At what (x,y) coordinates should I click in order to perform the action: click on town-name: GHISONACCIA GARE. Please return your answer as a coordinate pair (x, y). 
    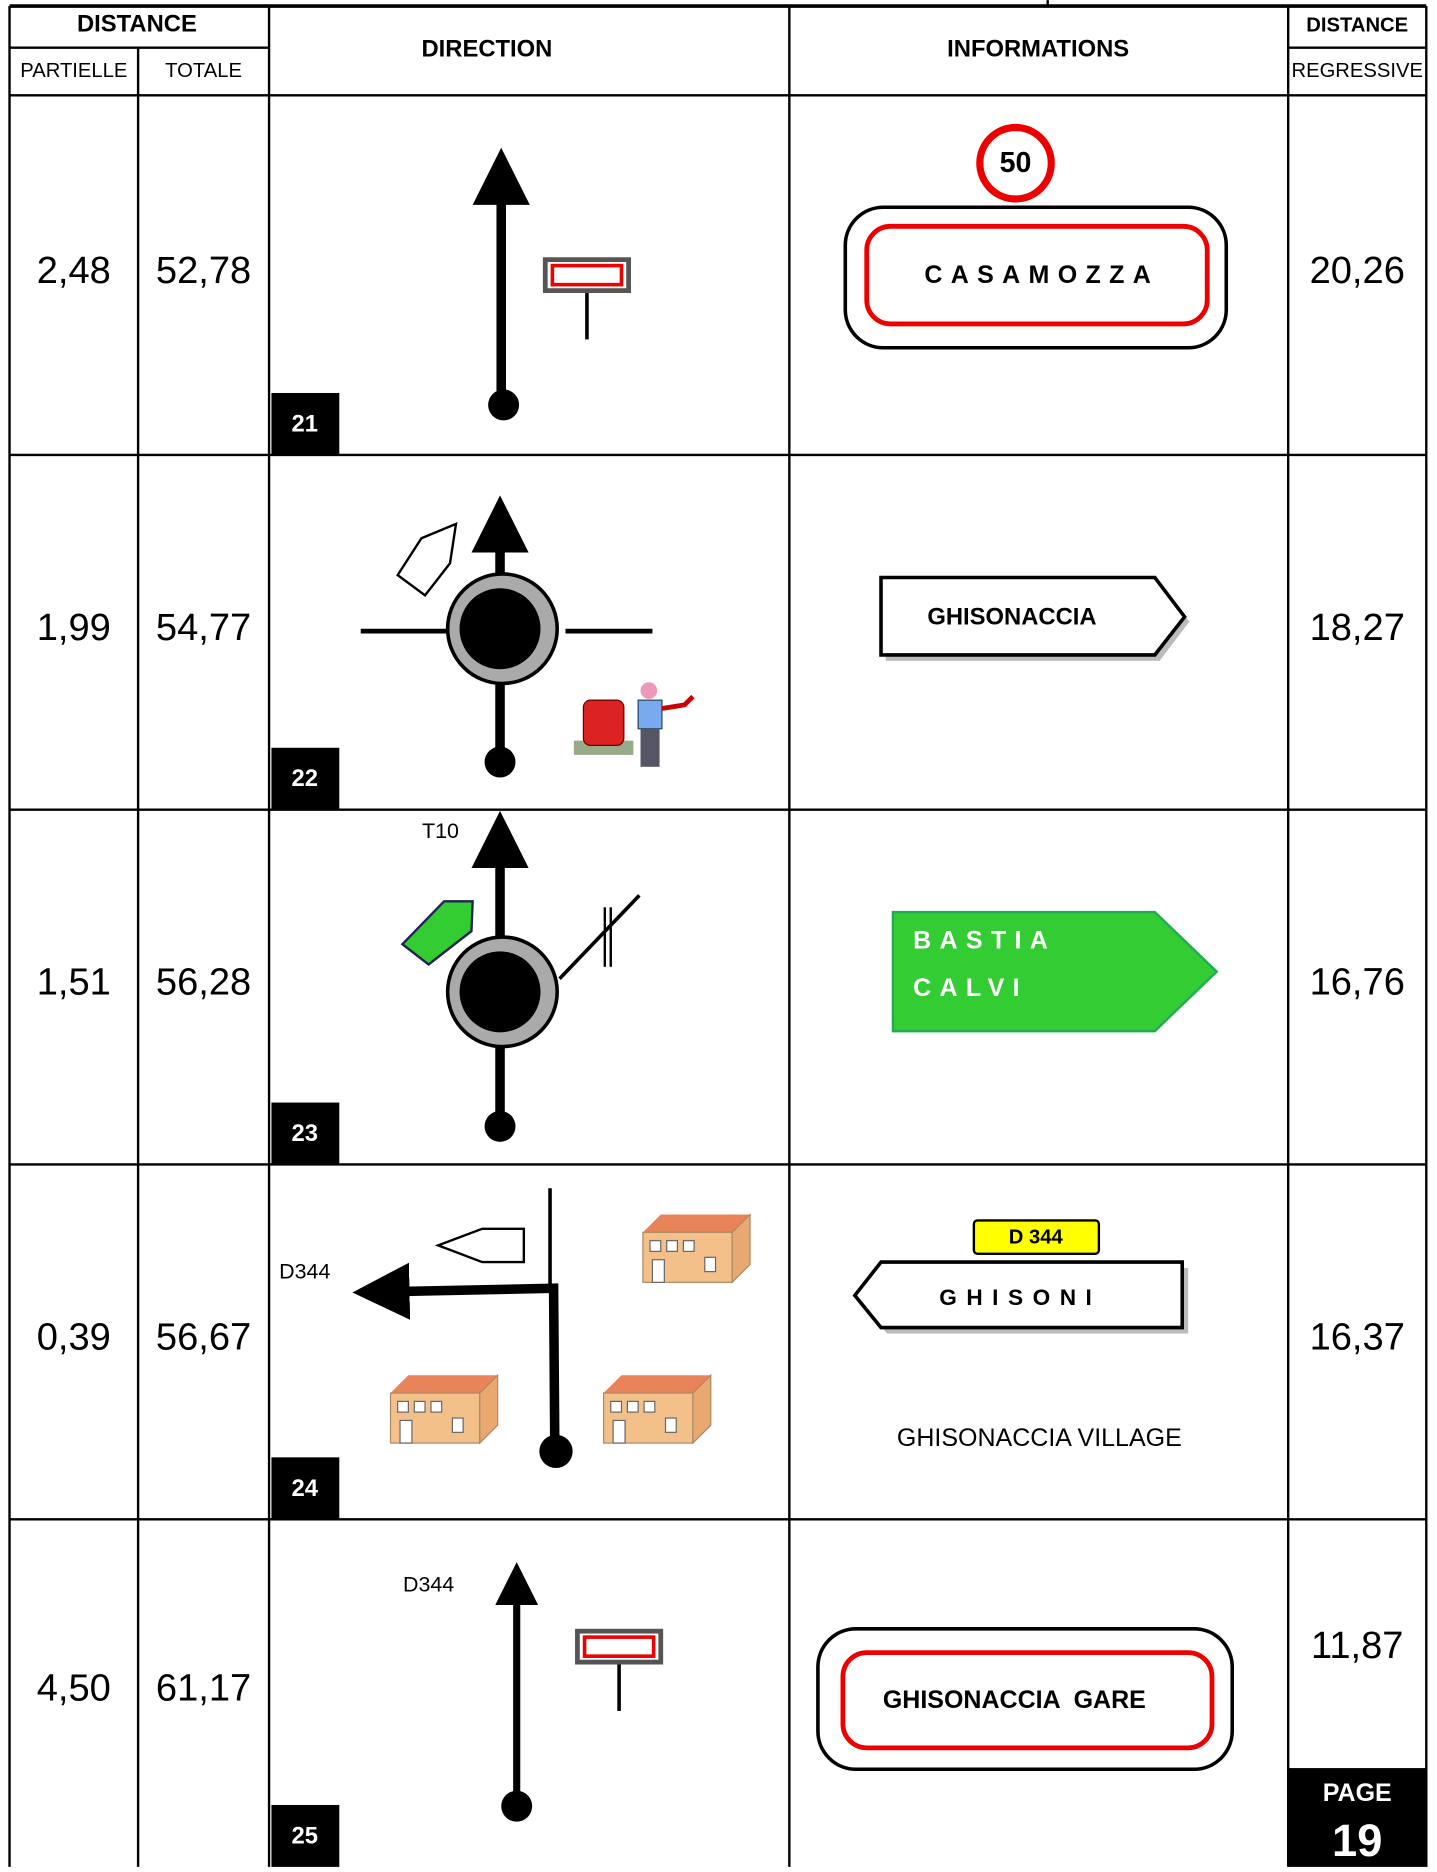
    Looking at the image, I should click on (1014, 1700).